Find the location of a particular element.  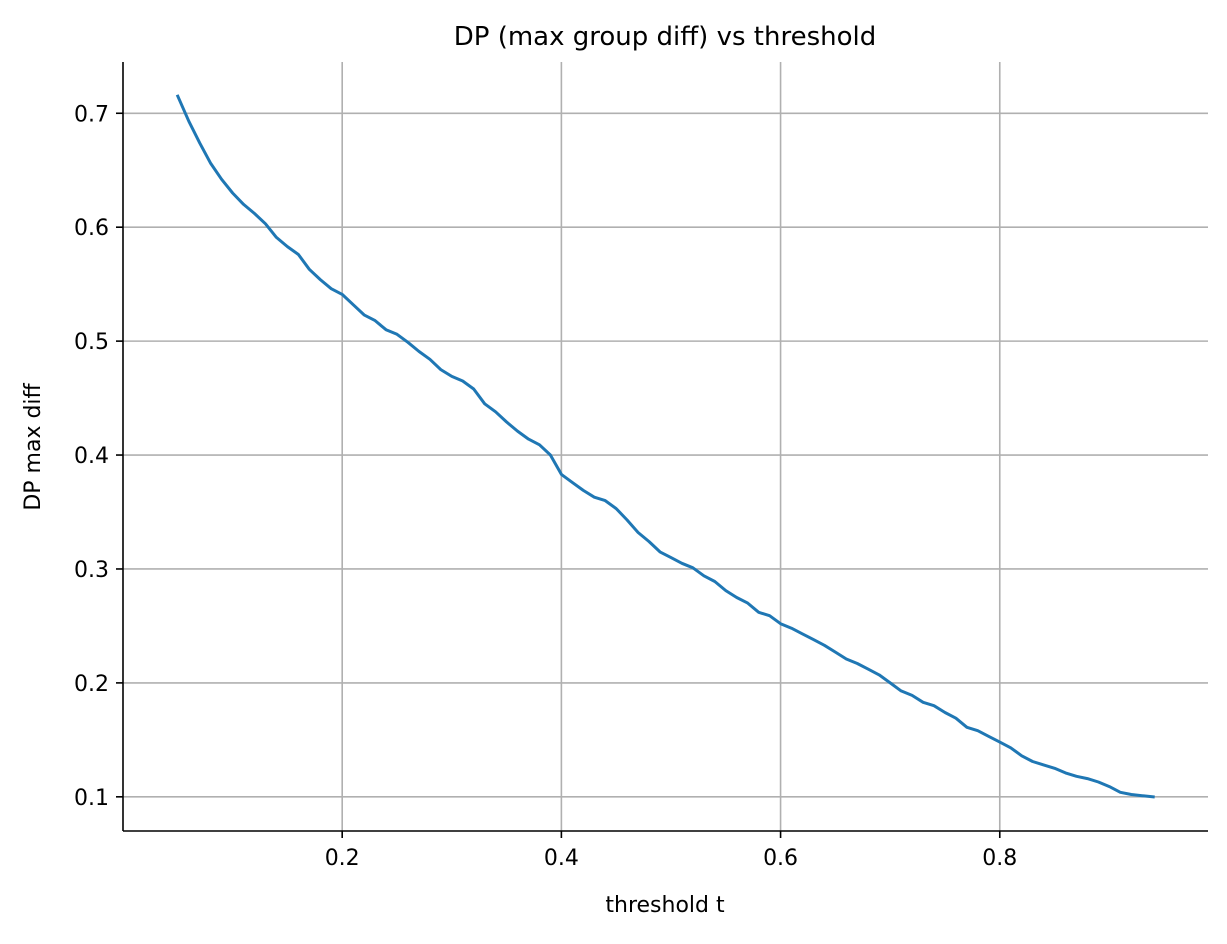

y-axis-label: DP max diff is located at coordinates (33, 446).